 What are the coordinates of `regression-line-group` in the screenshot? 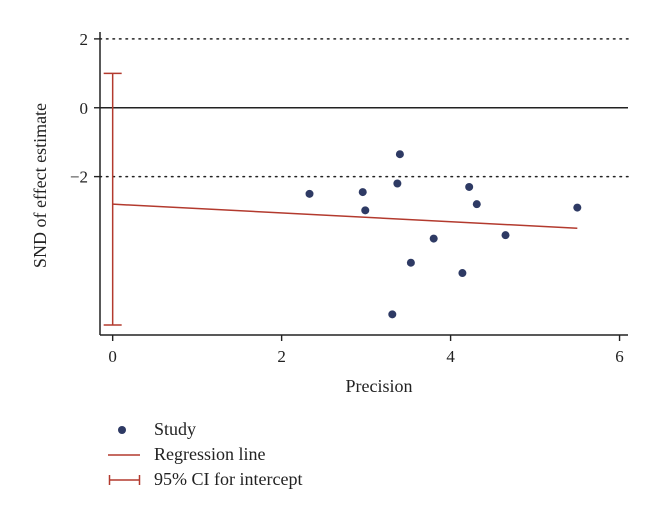 It's located at (345, 216).